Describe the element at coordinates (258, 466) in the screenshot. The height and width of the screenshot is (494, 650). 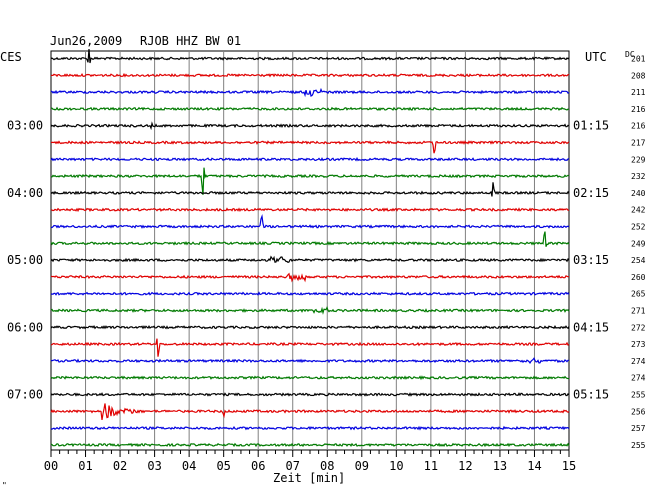
I see `x-tick-label: 06` at that location.